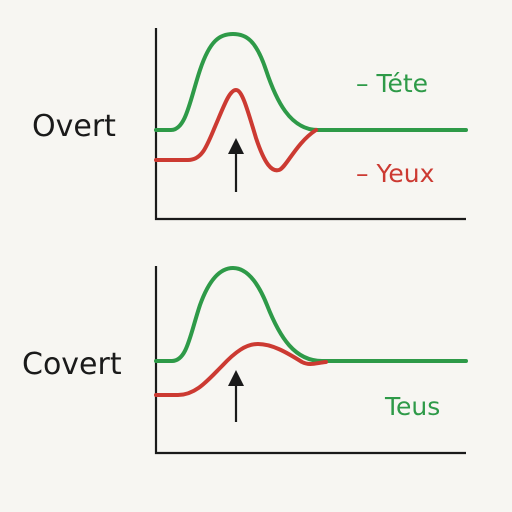 The image size is (512, 512). I want to click on stimulus-arrow-overt, so click(236, 165).